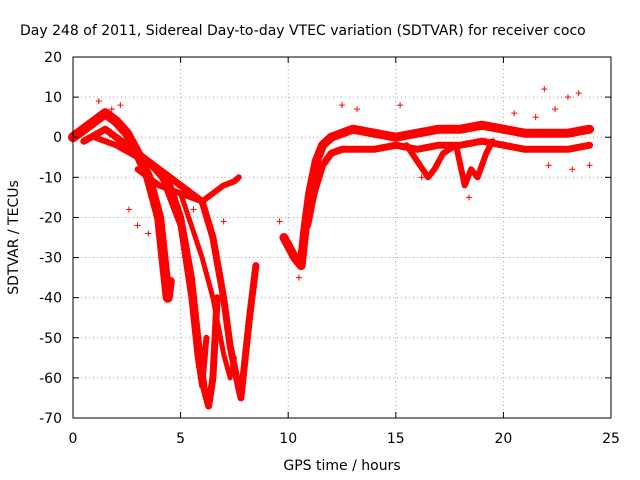  I want to click on x-axis-label: GPS time / hours, so click(341, 466).